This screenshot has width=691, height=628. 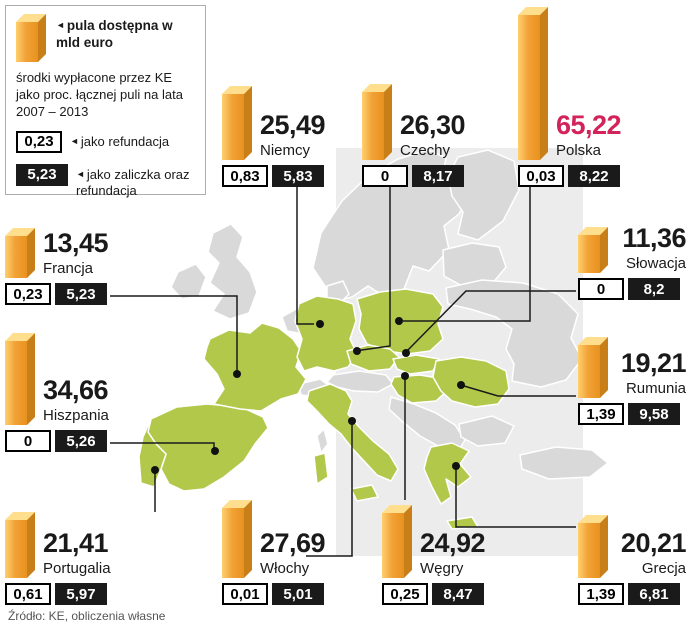 What do you see at coordinates (215, 451) in the screenshot?
I see `dot-hiszpania` at bounding box center [215, 451].